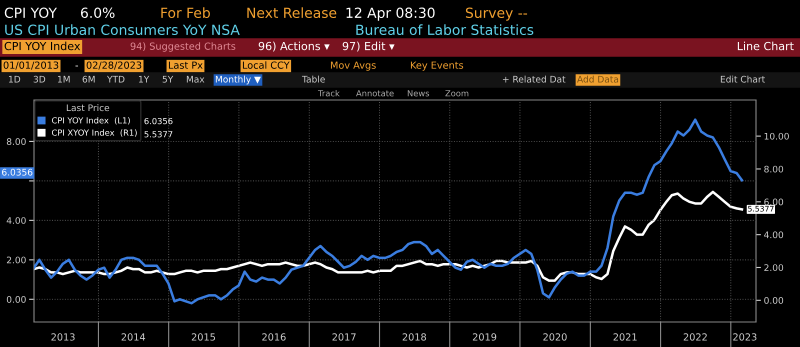 Image resolution: width=800 pixels, height=347 pixels. I want to click on text: Mov Avgs, so click(353, 66).